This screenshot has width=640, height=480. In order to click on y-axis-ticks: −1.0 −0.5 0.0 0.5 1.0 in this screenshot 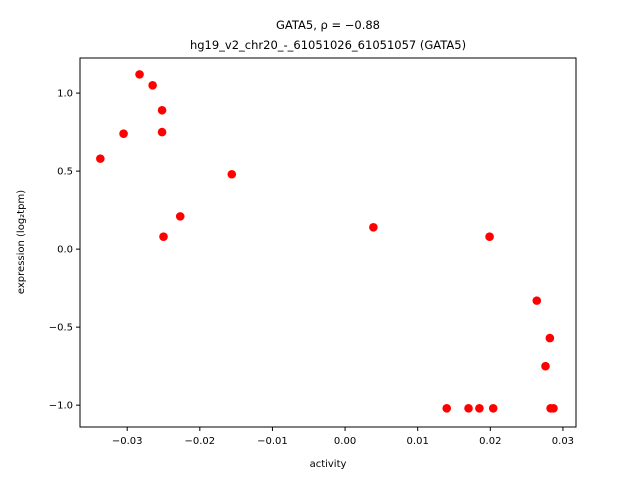, I will do `click(64, 250)`.